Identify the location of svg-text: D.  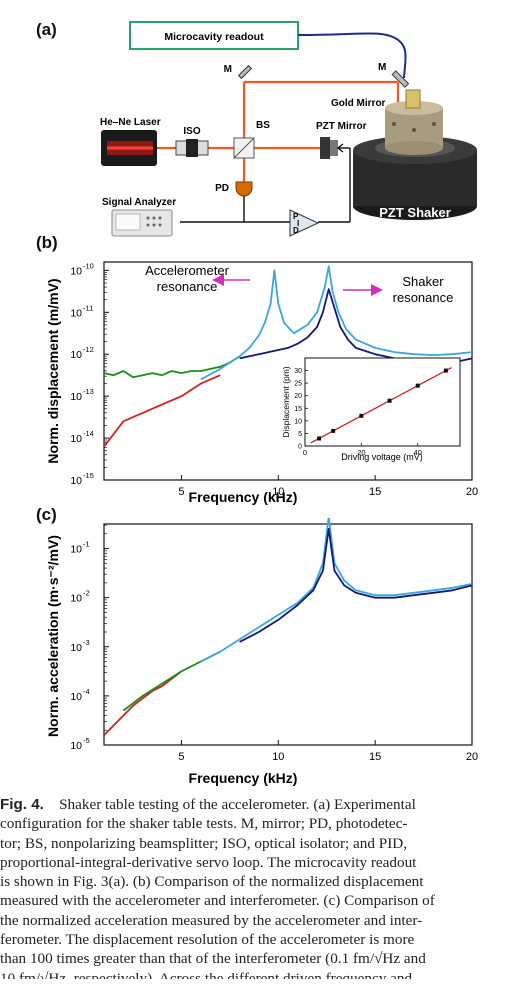
(296, 230).